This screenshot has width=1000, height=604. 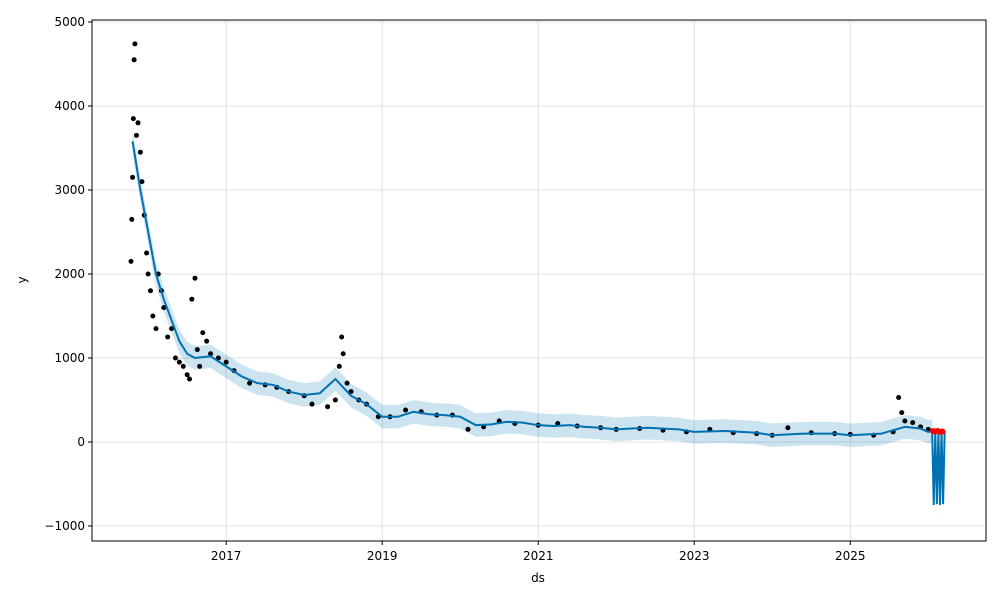 What do you see at coordinates (69, 106) in the screenshot?
I see `y-tick-label: 4000` at bounding box center [69, 106].